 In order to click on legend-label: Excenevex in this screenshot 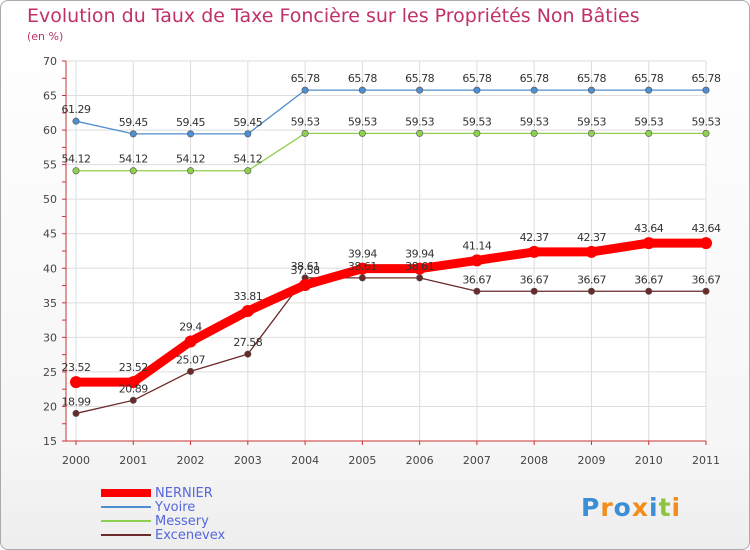, I will do `click(190, 535)`.